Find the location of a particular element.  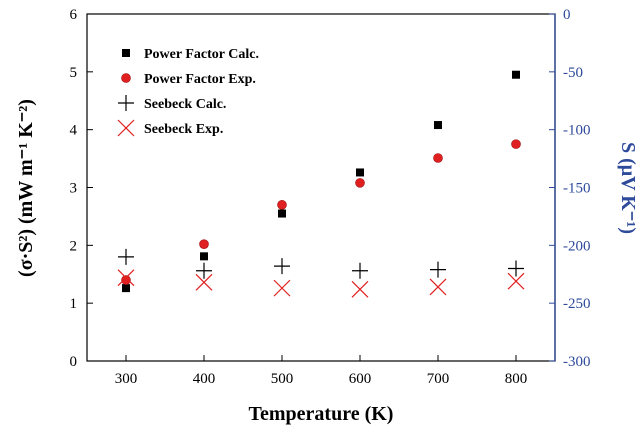

y-right-tick-label--250: -250 is located at coordinates (577, 304).